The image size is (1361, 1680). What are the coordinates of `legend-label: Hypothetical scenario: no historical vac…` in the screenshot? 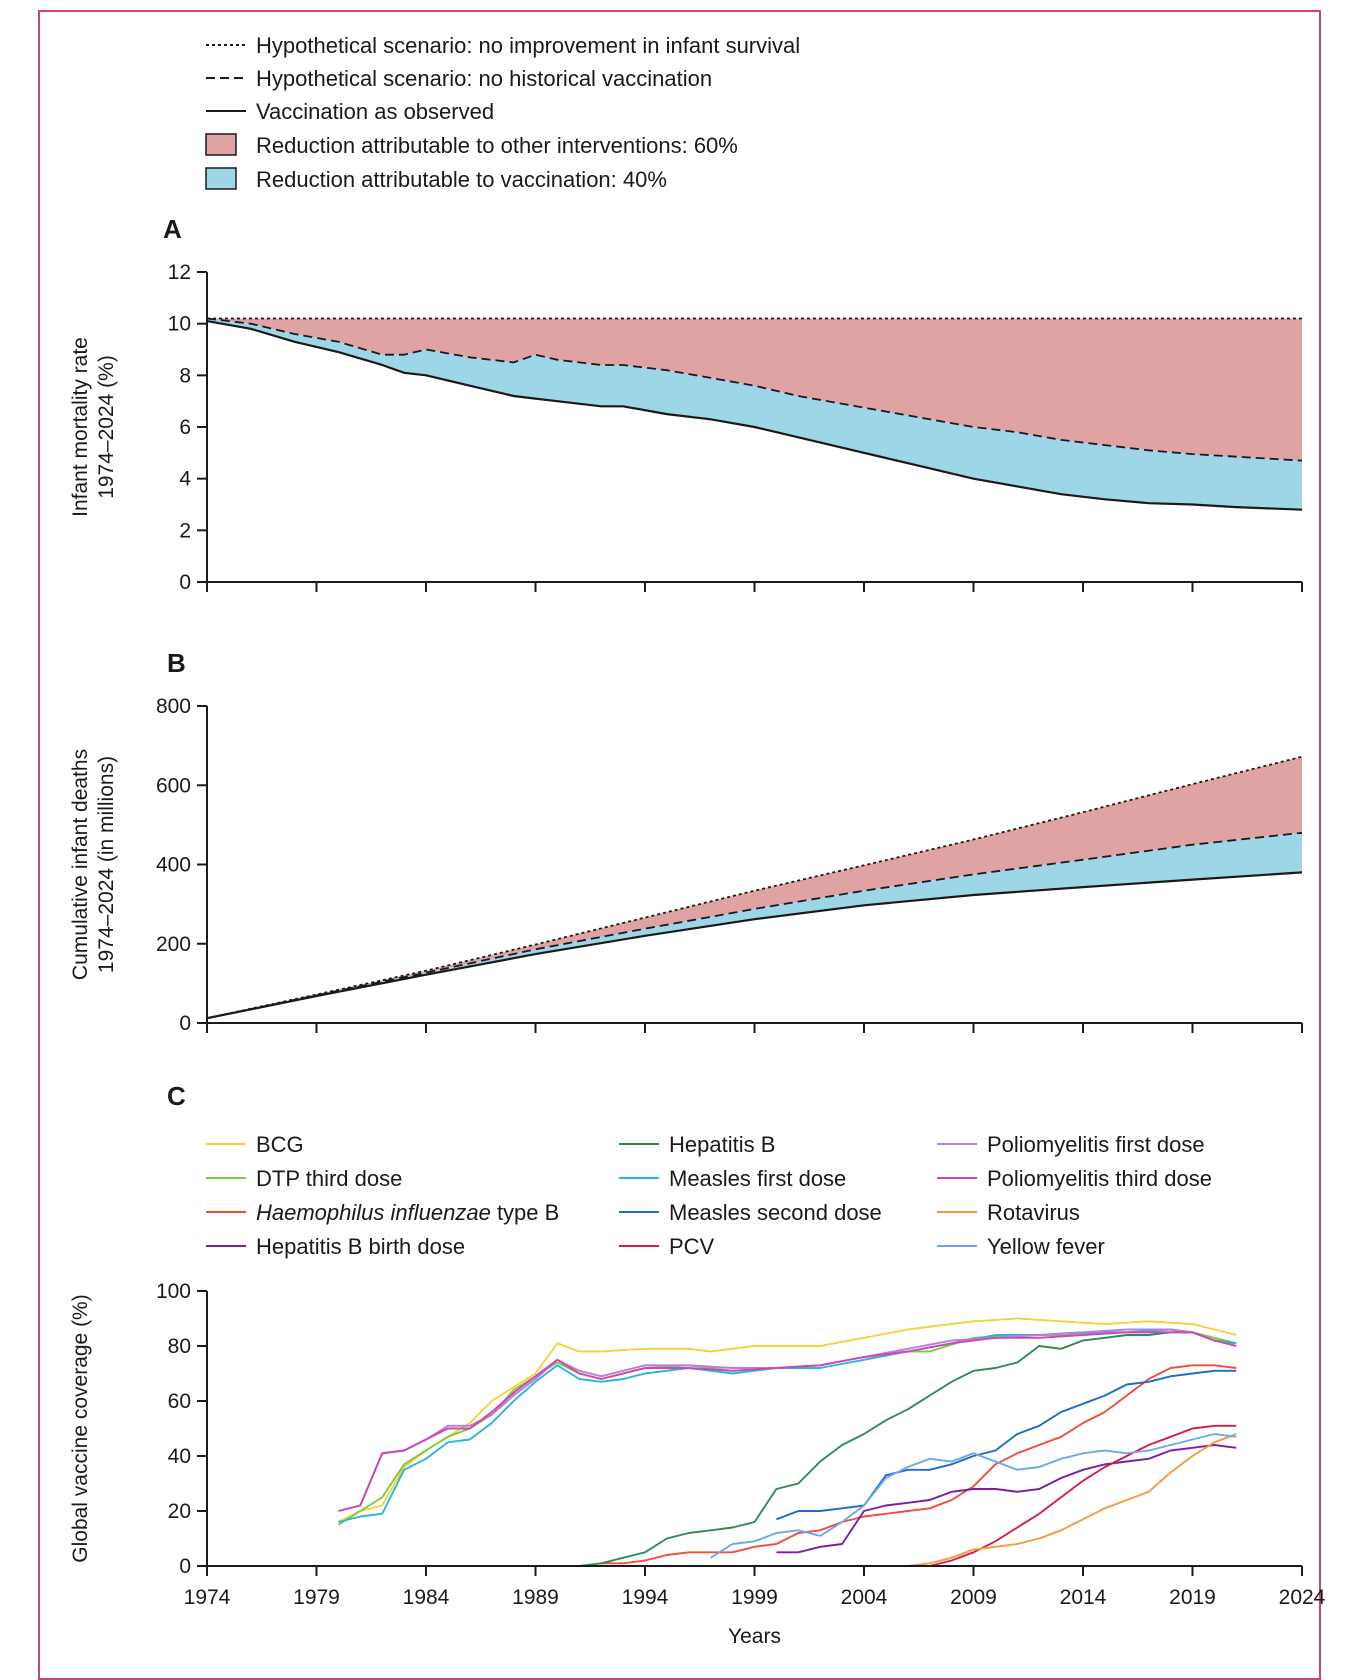 It's located at (484, 78).